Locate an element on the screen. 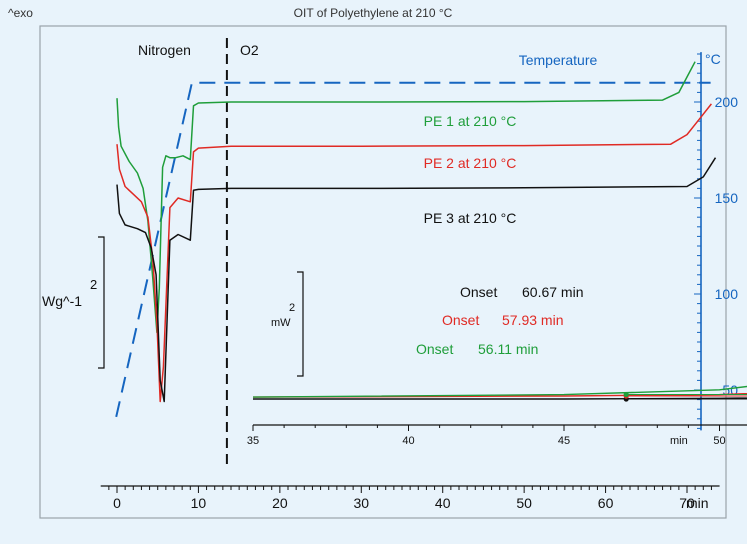  inset-series-group is located at coordinates (499, 393).